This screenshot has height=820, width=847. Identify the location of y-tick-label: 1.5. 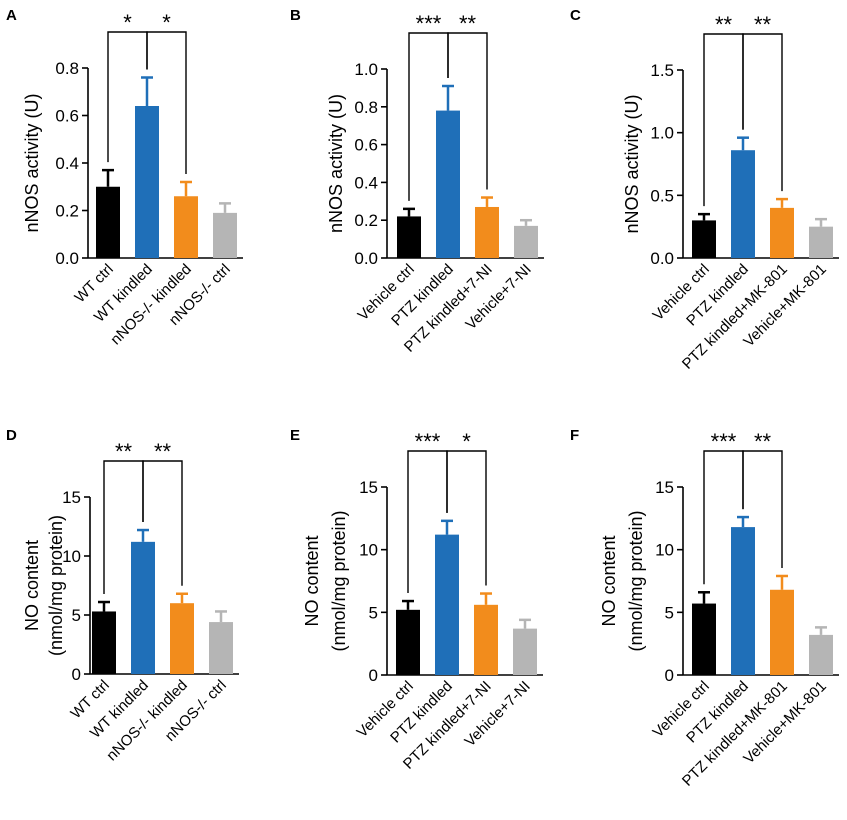
(662, 70).